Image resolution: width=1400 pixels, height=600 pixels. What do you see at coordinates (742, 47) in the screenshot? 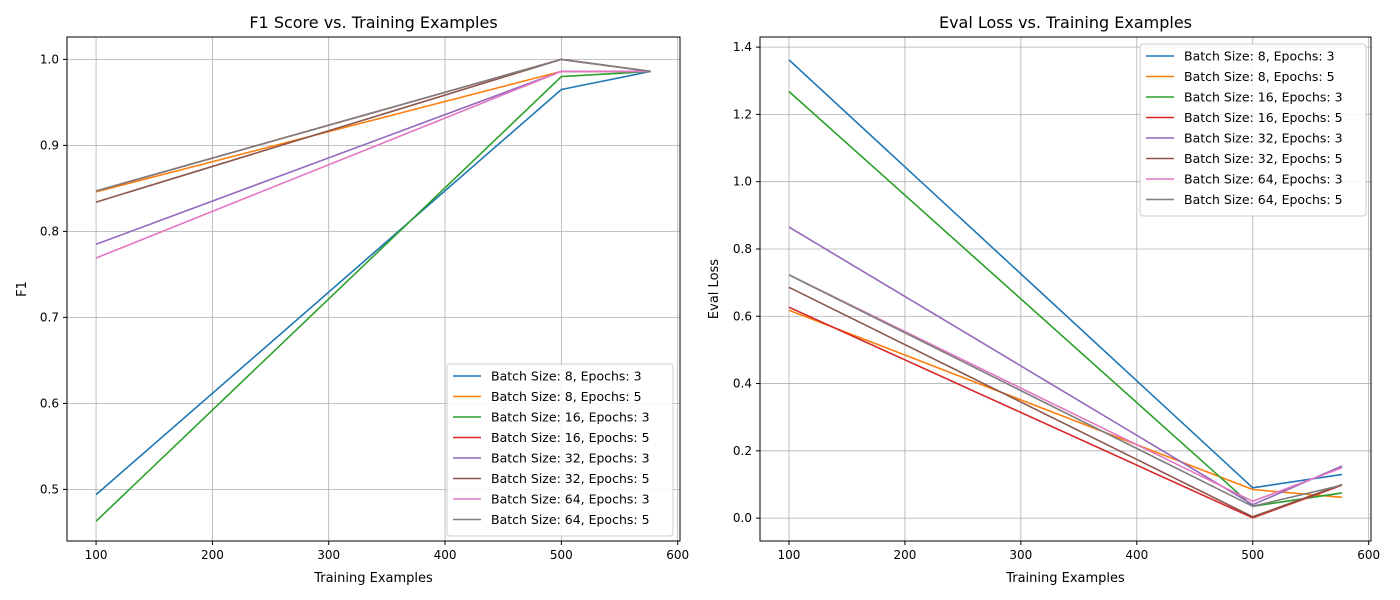
I see `y-tick-label: 1.4` at bounding box center [742, 47].